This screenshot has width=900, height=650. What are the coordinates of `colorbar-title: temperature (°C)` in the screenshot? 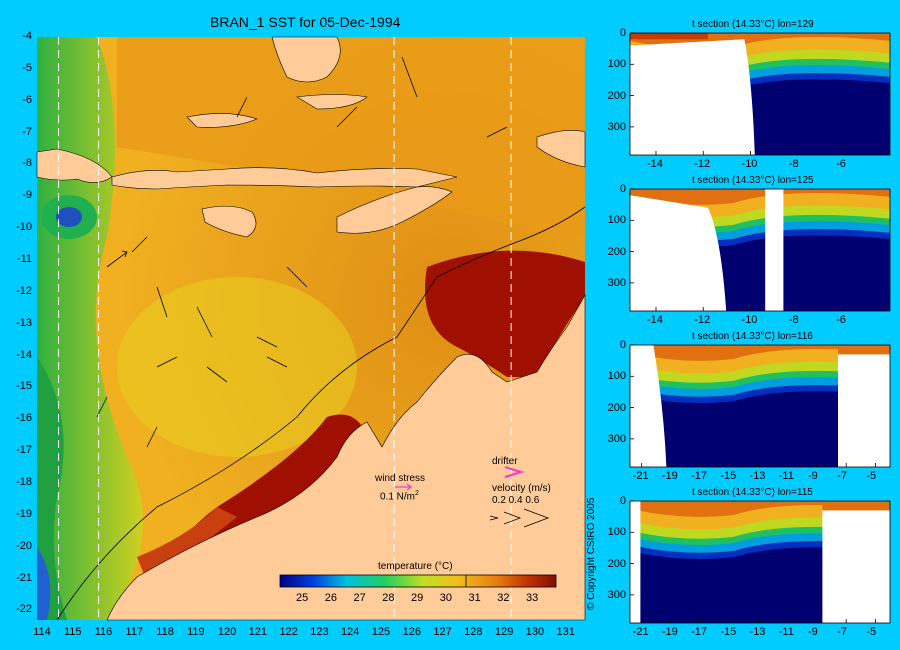 It's located at (415, 566).